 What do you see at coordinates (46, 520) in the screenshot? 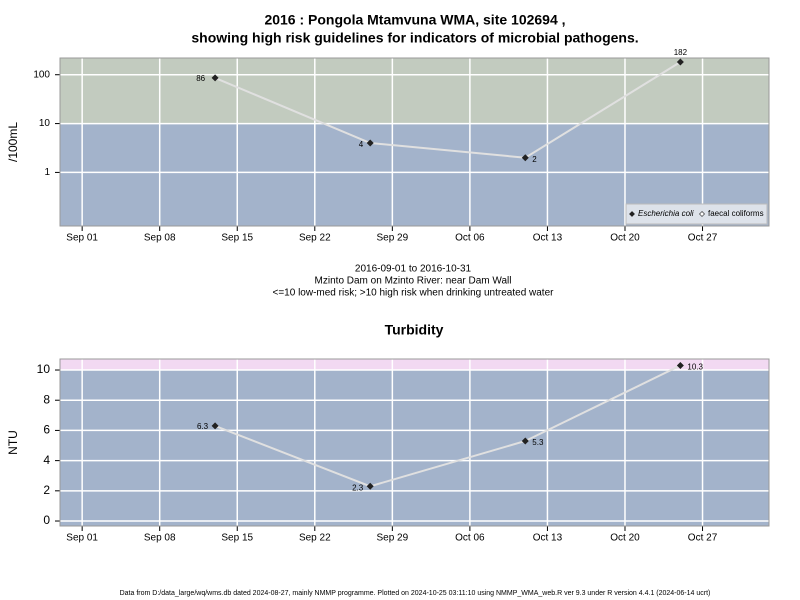
I see `y-tick-label: 0` at bounding box center [46, 520].